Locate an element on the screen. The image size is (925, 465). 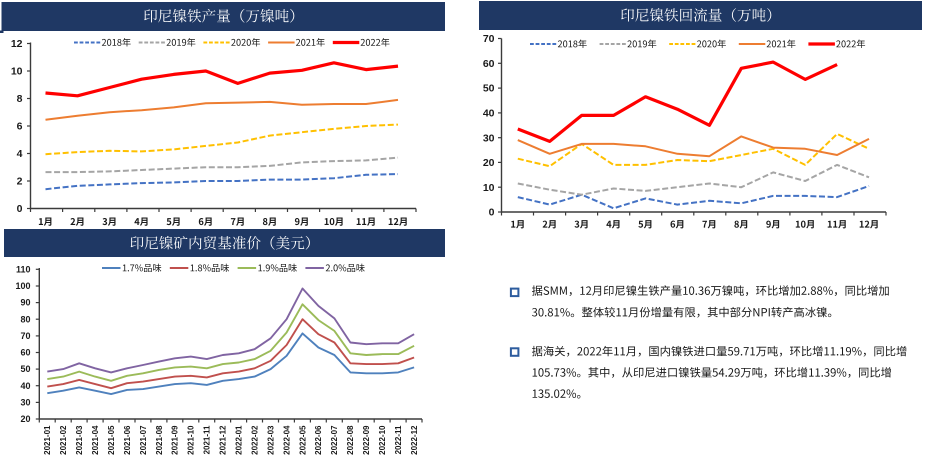
svg-text: 2021-05 is located at coordinates (111, 440).